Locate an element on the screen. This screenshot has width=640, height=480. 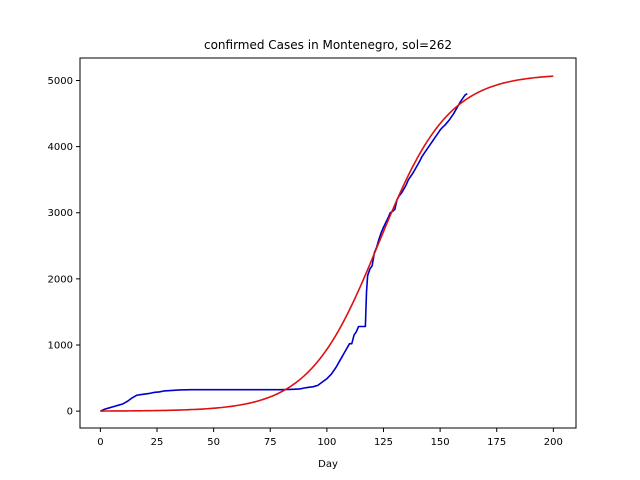
x-axis-label: Day is located at coordinates (328, 464).